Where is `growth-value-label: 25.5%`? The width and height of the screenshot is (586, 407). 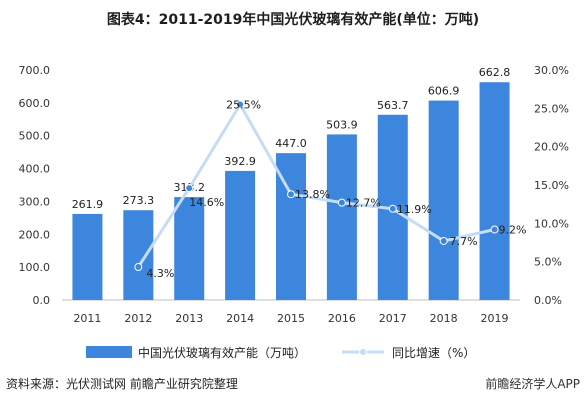
growth-value-label: 25.5% is located at coordinates (243, 105).